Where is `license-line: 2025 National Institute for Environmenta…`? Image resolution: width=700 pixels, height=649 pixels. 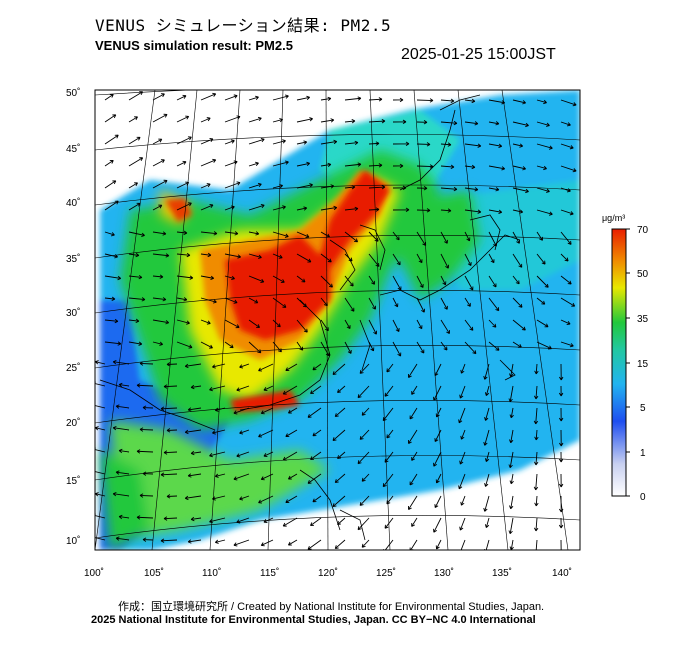
license-line: 2025 National Institute for Environmenta… is located at coordinates (313, 620).